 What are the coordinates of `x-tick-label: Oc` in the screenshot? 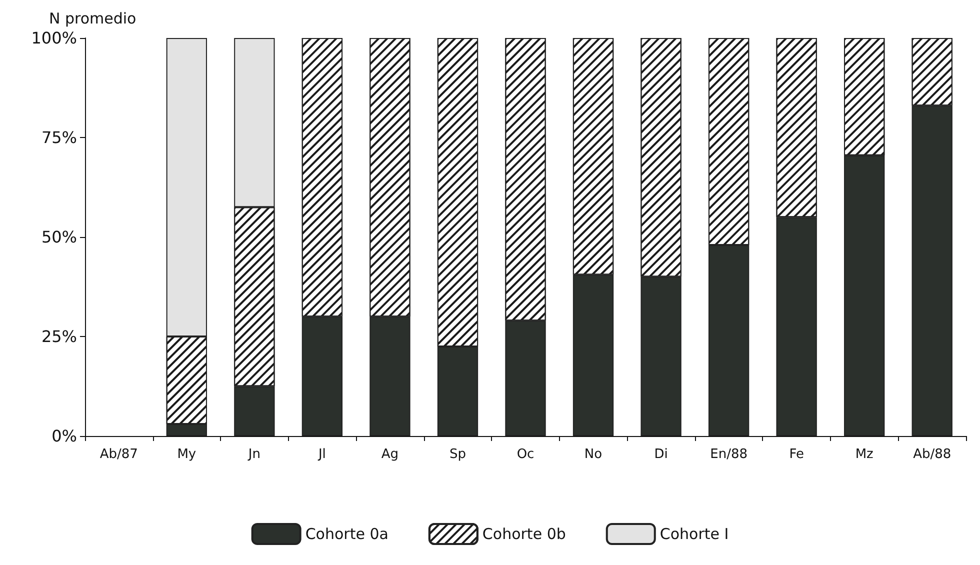 It's located at (525, 454).